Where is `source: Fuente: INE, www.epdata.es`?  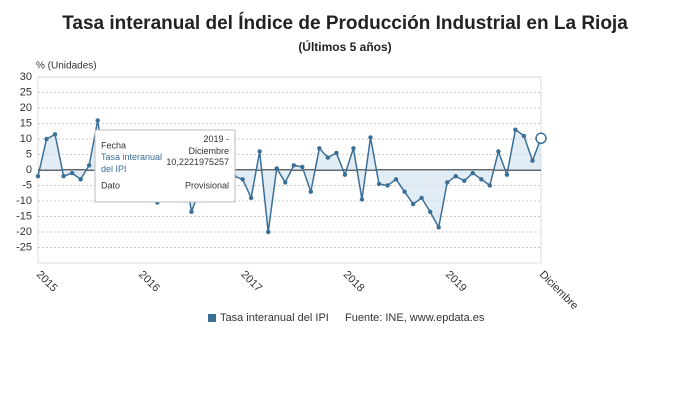 source: Fuente: INE, www.epdata.es is located at coordinates (415, 318).